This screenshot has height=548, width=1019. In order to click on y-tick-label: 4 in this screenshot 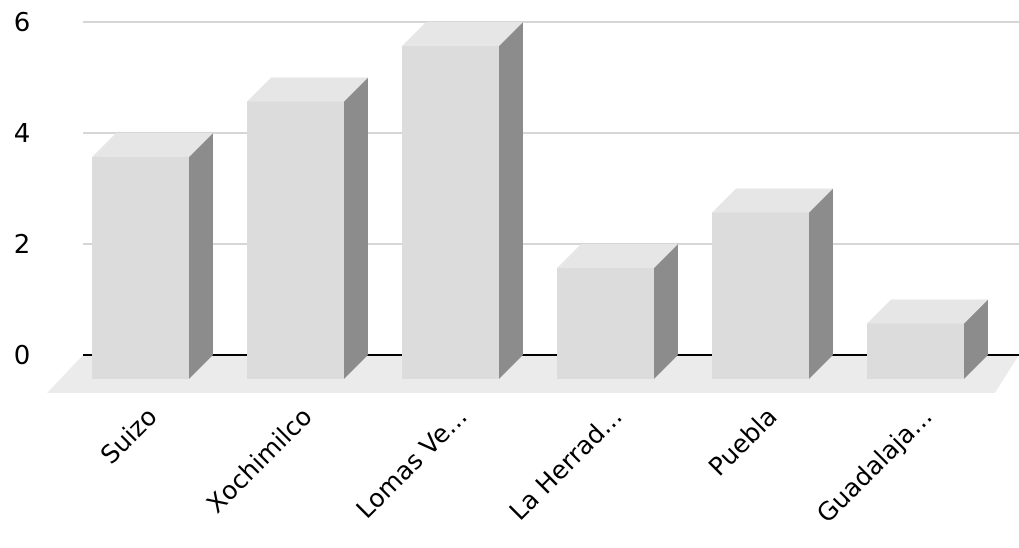, I will do `click(22, 134)`.